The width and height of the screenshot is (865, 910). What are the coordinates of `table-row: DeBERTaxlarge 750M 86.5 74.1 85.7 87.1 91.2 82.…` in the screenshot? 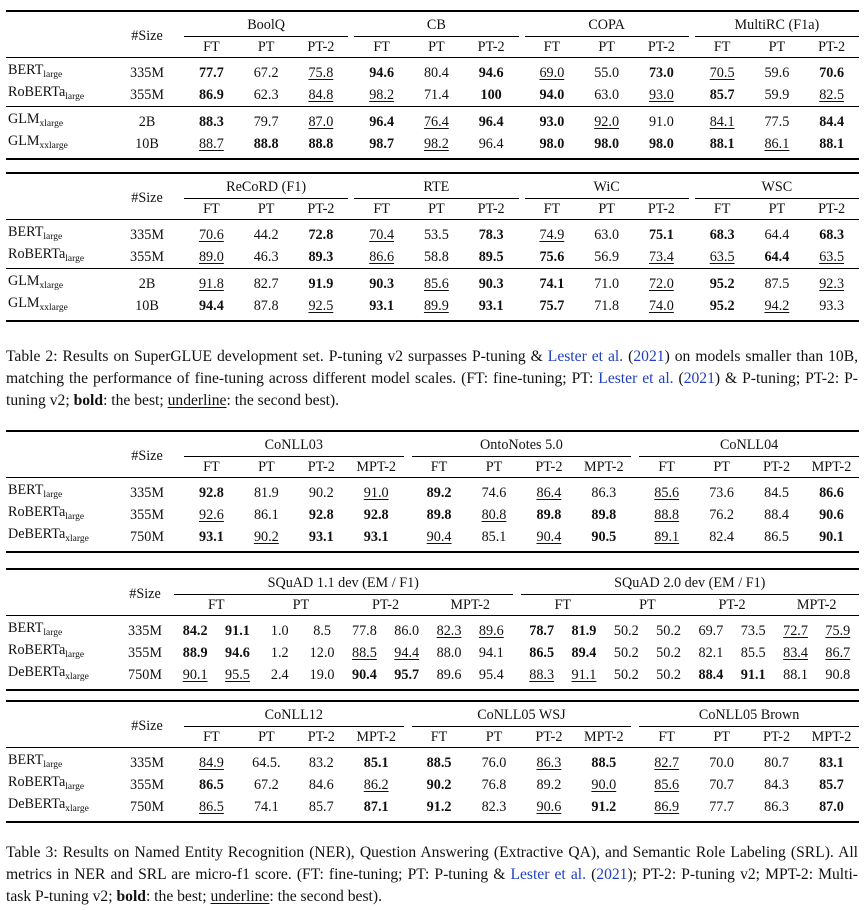 It's located at (432, 807).